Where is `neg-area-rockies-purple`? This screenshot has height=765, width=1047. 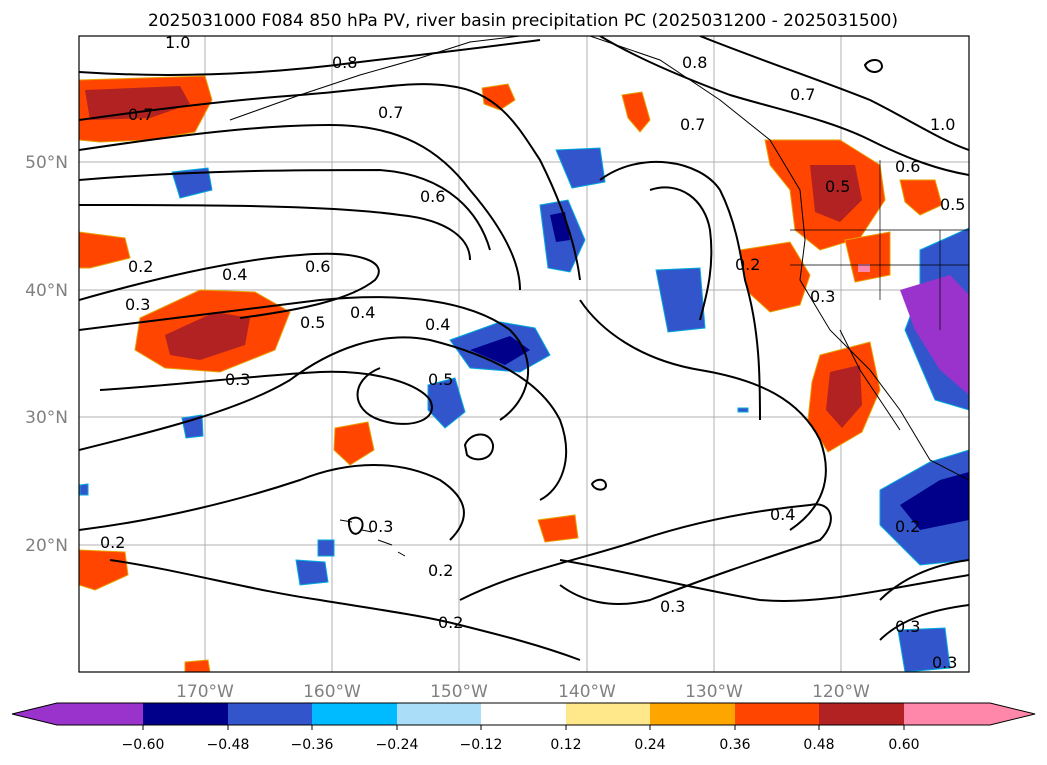 neg-area-rockies-purple is located at coordinates (934, 335).